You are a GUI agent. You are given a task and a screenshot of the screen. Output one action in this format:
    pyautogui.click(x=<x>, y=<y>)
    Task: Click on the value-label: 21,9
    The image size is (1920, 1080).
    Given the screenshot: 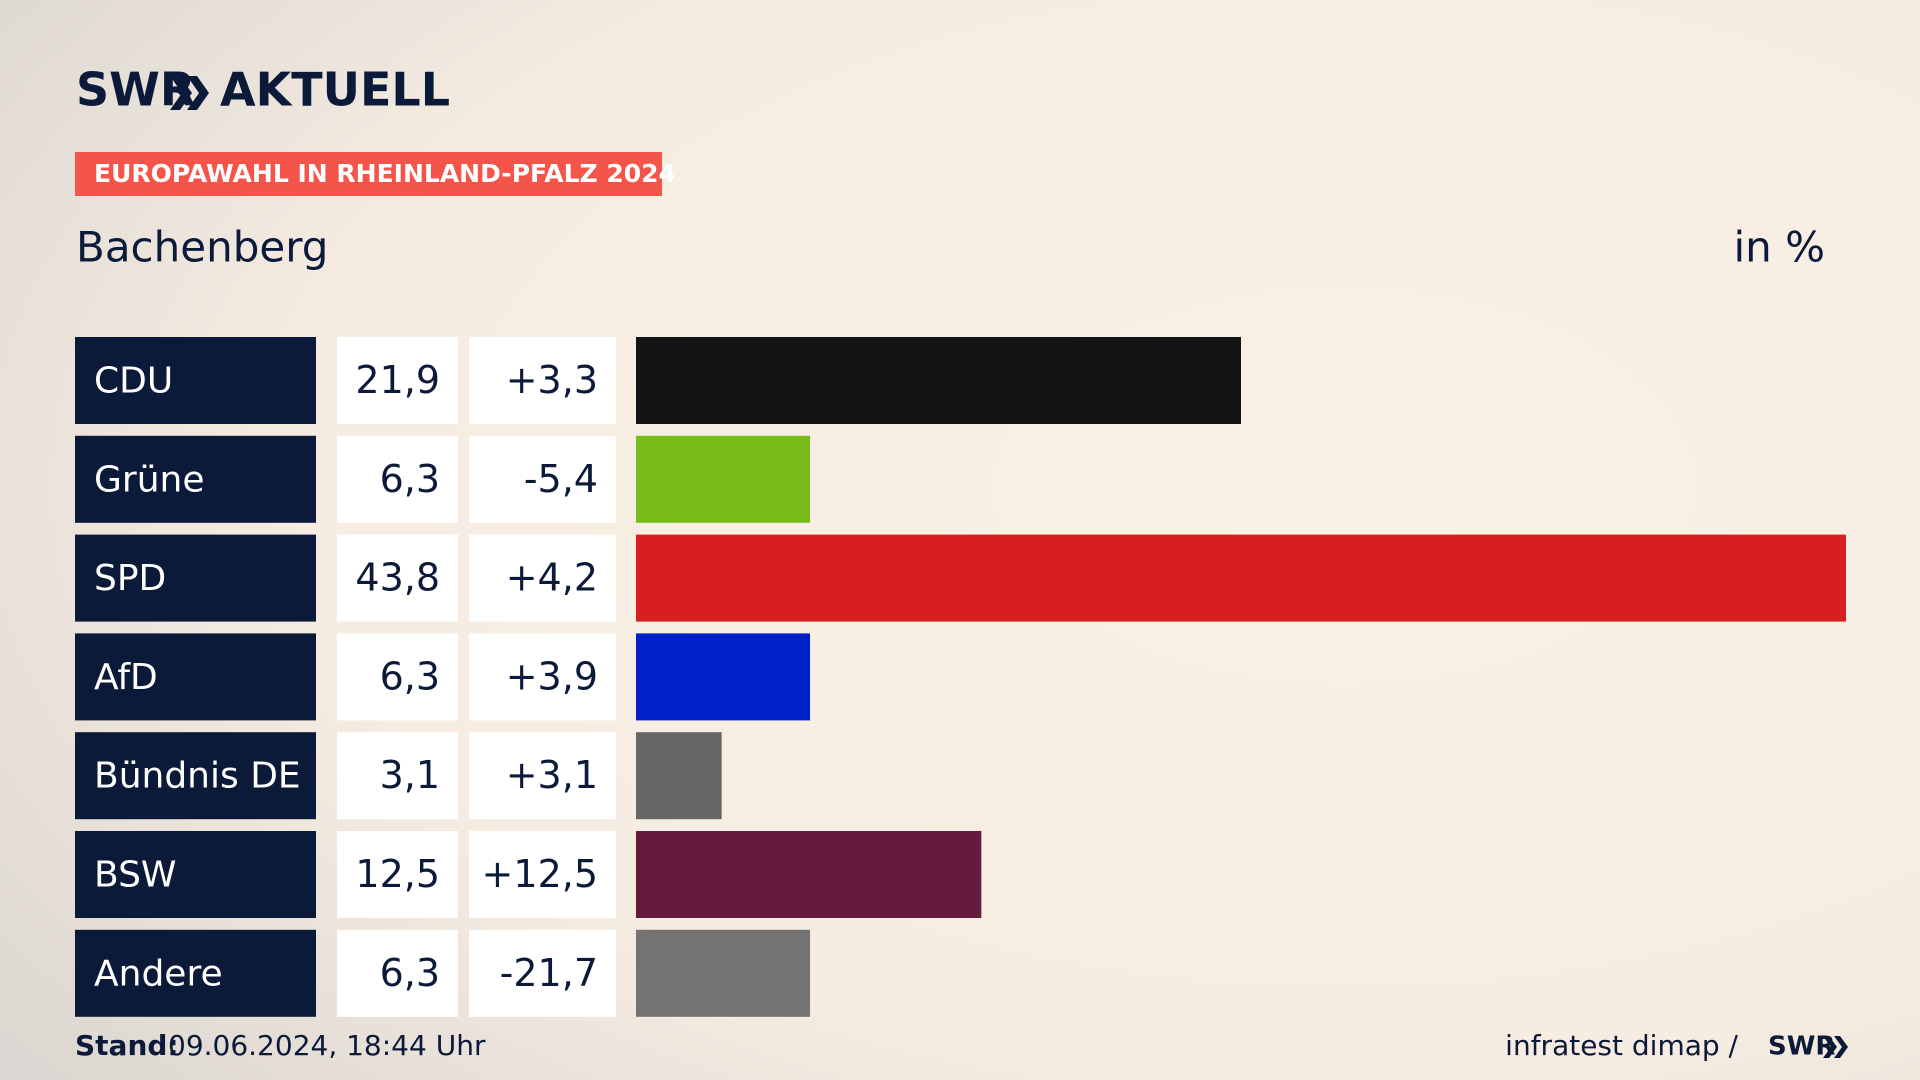 What is the action you would take?
    pyautogui.click(x=397, y=380)
    